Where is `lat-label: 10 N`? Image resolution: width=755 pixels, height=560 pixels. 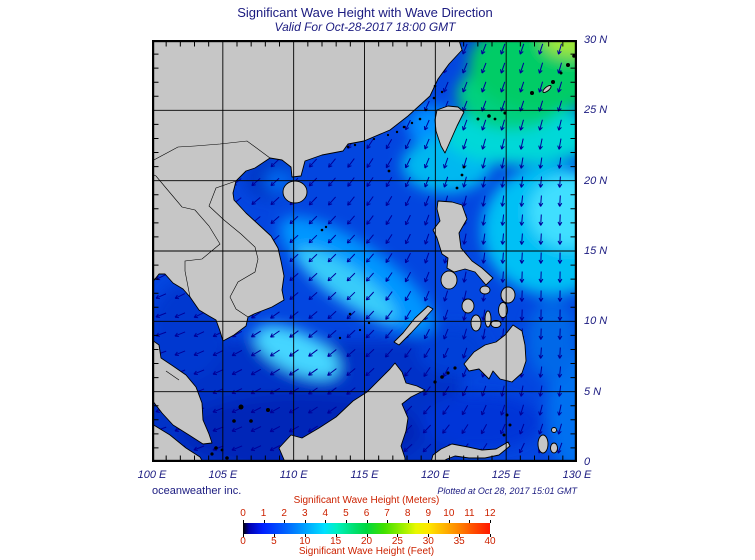 lat-label: 10 N is located at coordinates (596, 321).